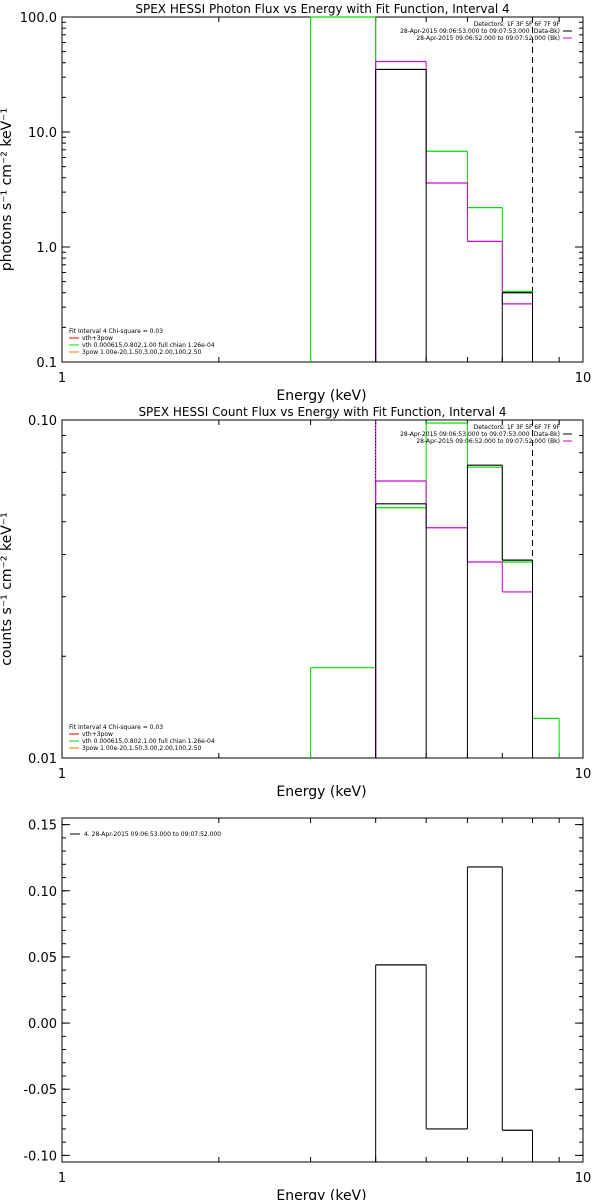 The image size is (600, 1200). What do you see at coordinates (42, 133) in the screenshot?
I see `y-tick-label: 10.0` at bounding box center [42, 133].